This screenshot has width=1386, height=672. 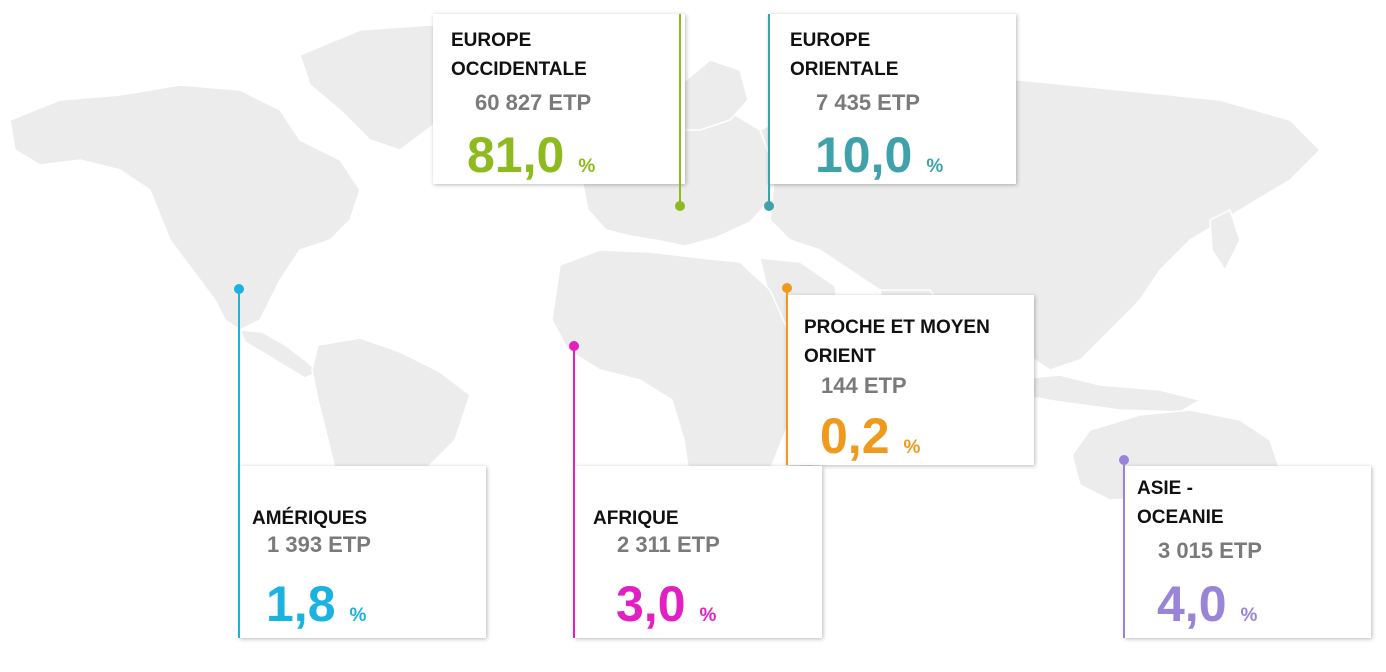 What do you see at coordinates (239, 289) in the screenshot?
I see `ameriques-marker` at bounding box center [239, 289].